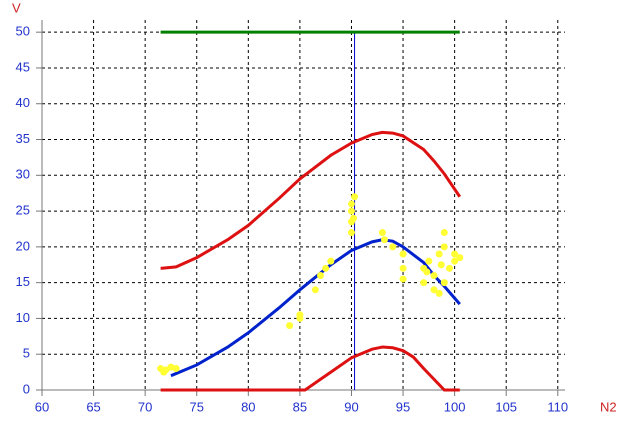 The height and width of the screenshot is (427, 623). What do you see at coordinates (16, 7) in the screenshot?
I see `y-axis-label: V` at bounding box center [16, 7].